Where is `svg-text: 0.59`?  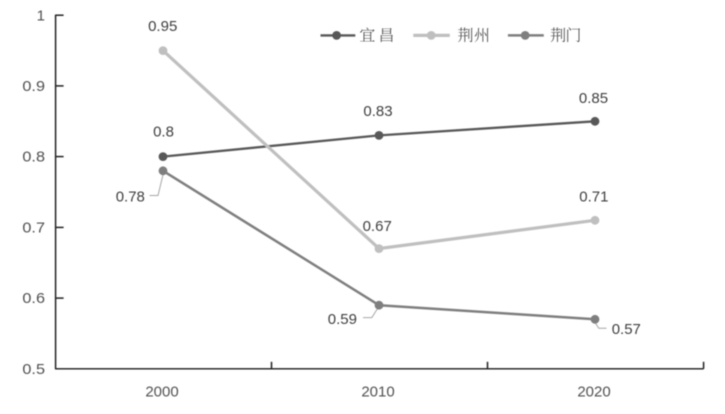 svg-text: 0.59 is located at coordinates (342, 319).